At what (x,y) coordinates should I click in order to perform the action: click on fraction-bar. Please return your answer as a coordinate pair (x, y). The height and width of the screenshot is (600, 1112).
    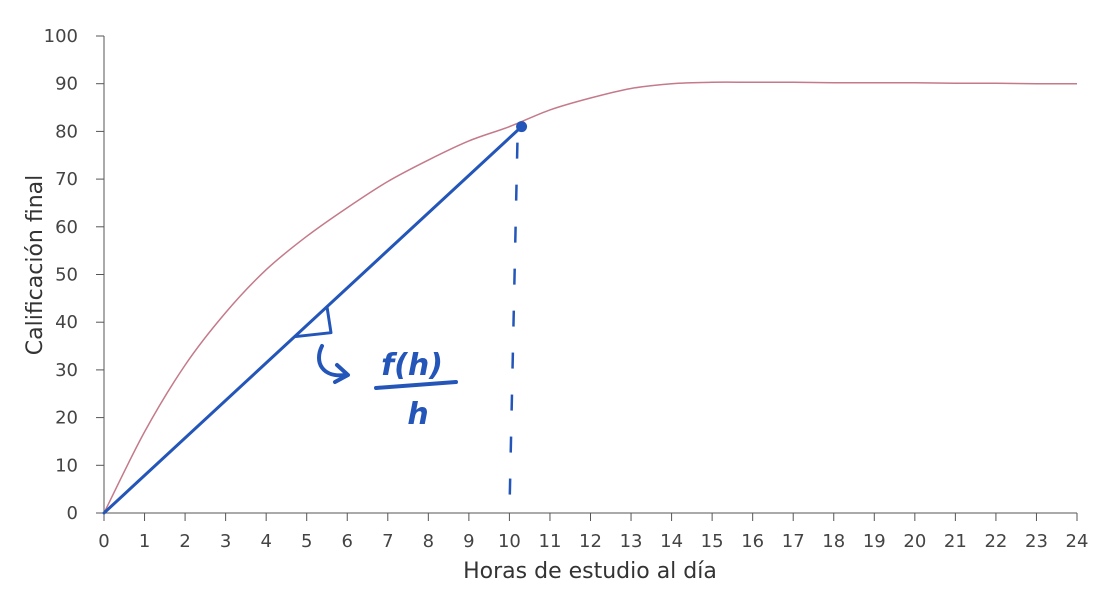
    Looking at the image, I should click on (416, 385).